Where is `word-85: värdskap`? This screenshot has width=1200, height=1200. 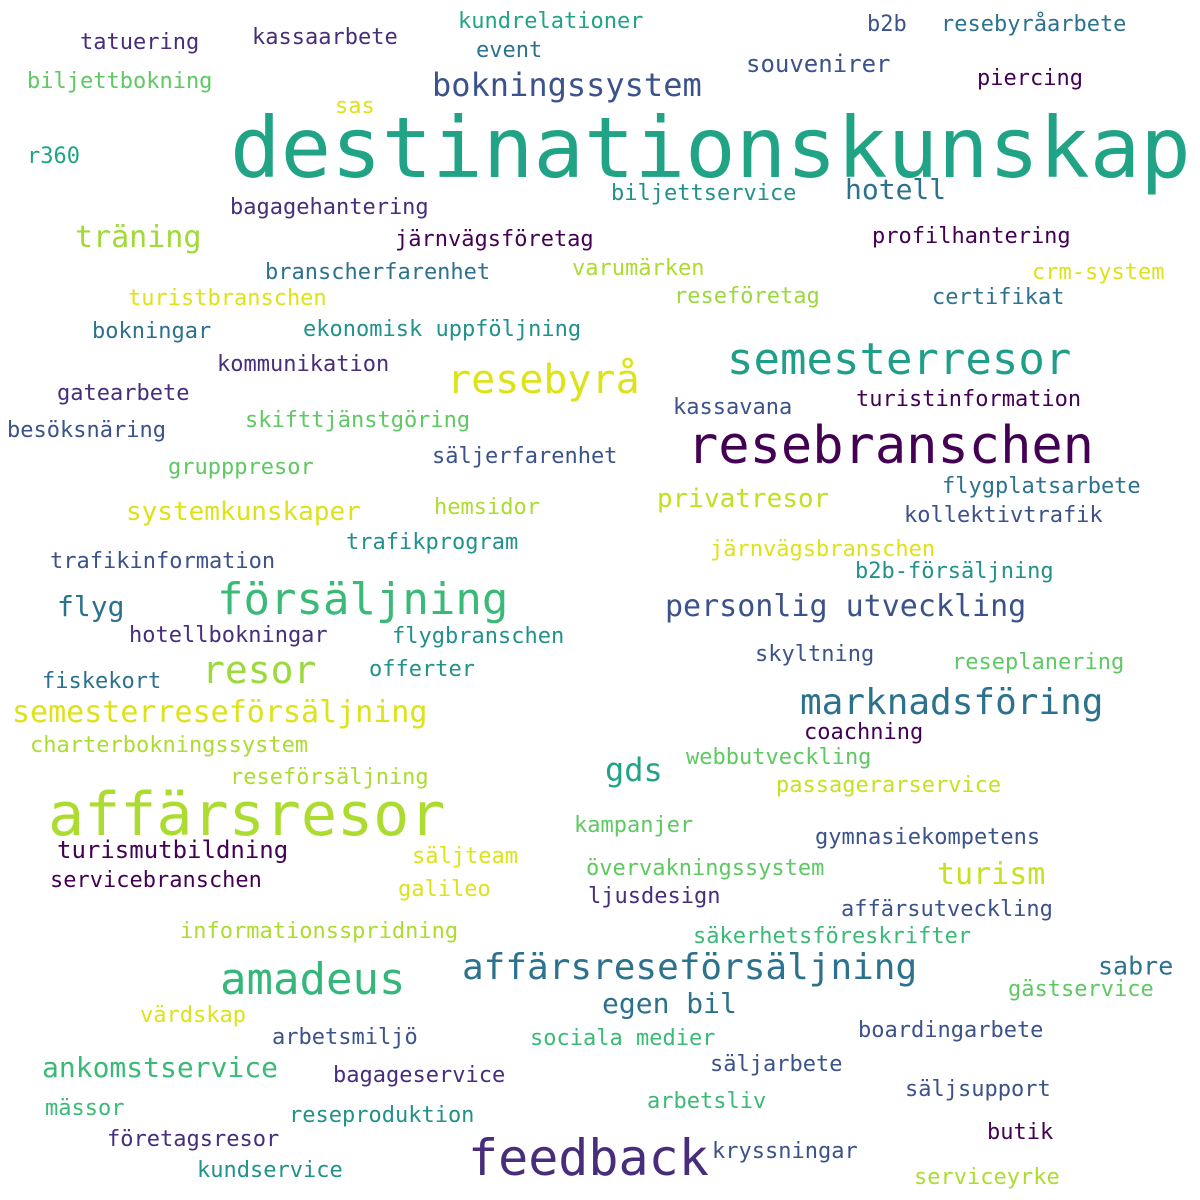 word-85: värdskap is located at coordinates (193, 1015).